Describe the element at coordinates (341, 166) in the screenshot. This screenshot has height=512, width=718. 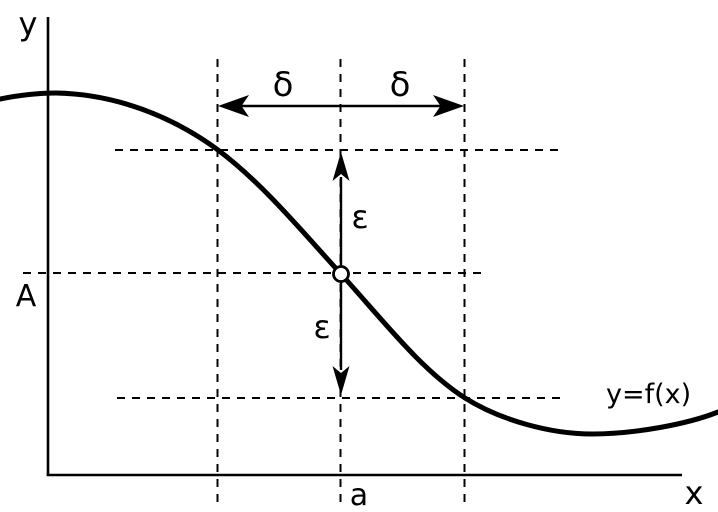
I see `epsilon-up-head` at that location.